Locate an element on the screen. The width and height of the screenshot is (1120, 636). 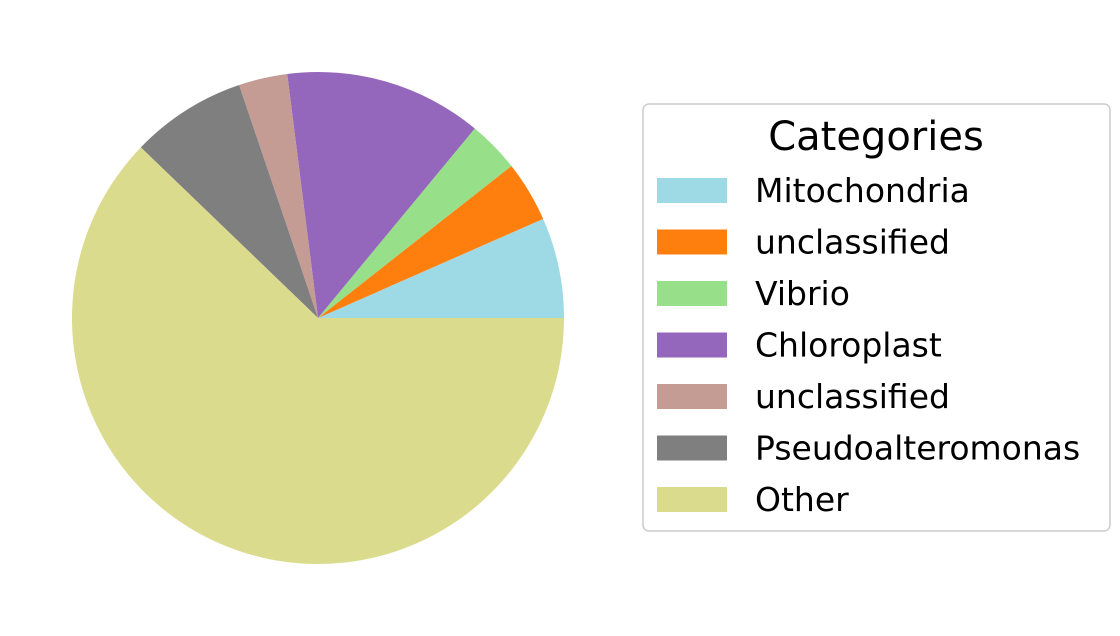
legend-label-5: unclassified is located at coordinates (852, 396).